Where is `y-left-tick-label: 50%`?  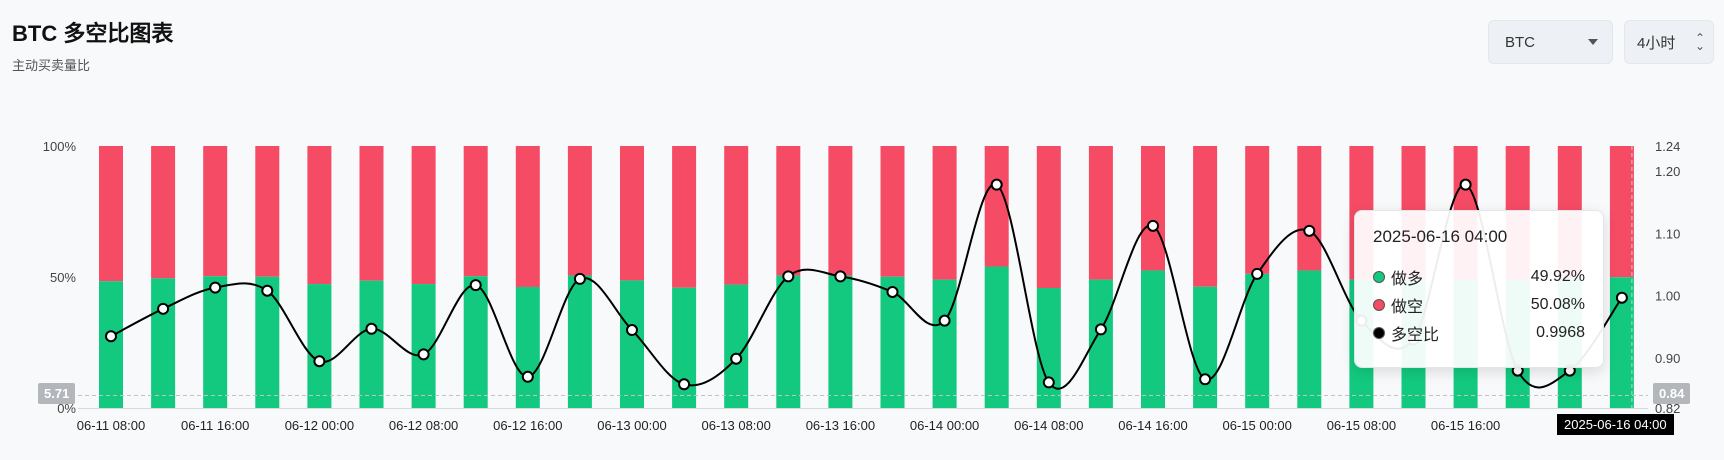
y-left-tick-label: 50% is located at coordinates (63, 277).